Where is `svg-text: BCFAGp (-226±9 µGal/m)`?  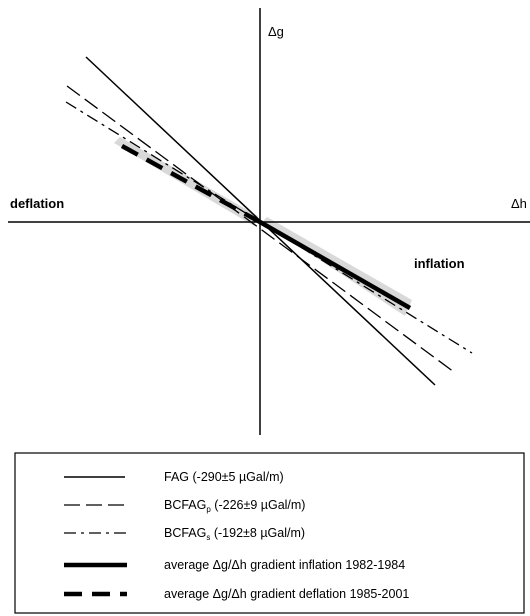
svg-text: BCFAGp (-226±9 µGal/m) is located at coordinates (234, 506).